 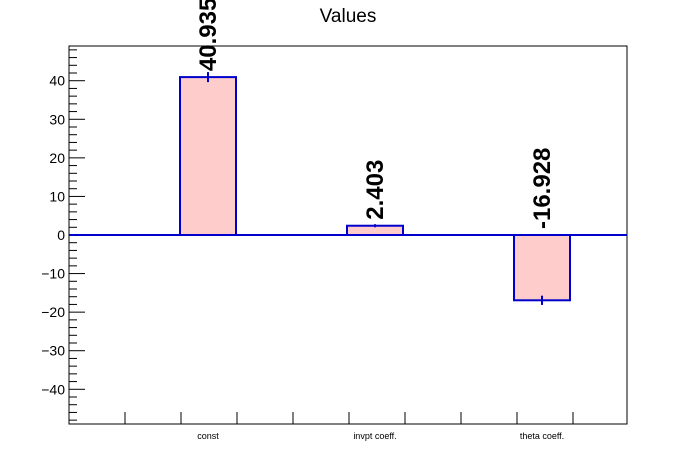 What do you see at coordinates (53, 351) in the screenshot?
I see `y-tick-label: −30` at bounding box center [53, 351].